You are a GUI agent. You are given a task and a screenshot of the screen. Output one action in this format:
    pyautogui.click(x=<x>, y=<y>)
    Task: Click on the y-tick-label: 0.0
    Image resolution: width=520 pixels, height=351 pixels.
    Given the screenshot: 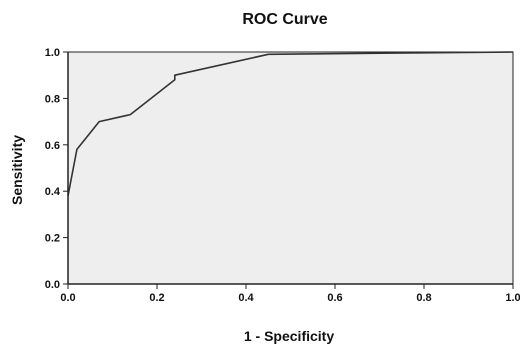 What is the action you would take?
    pyautogui.click(x=52, y=285)
    